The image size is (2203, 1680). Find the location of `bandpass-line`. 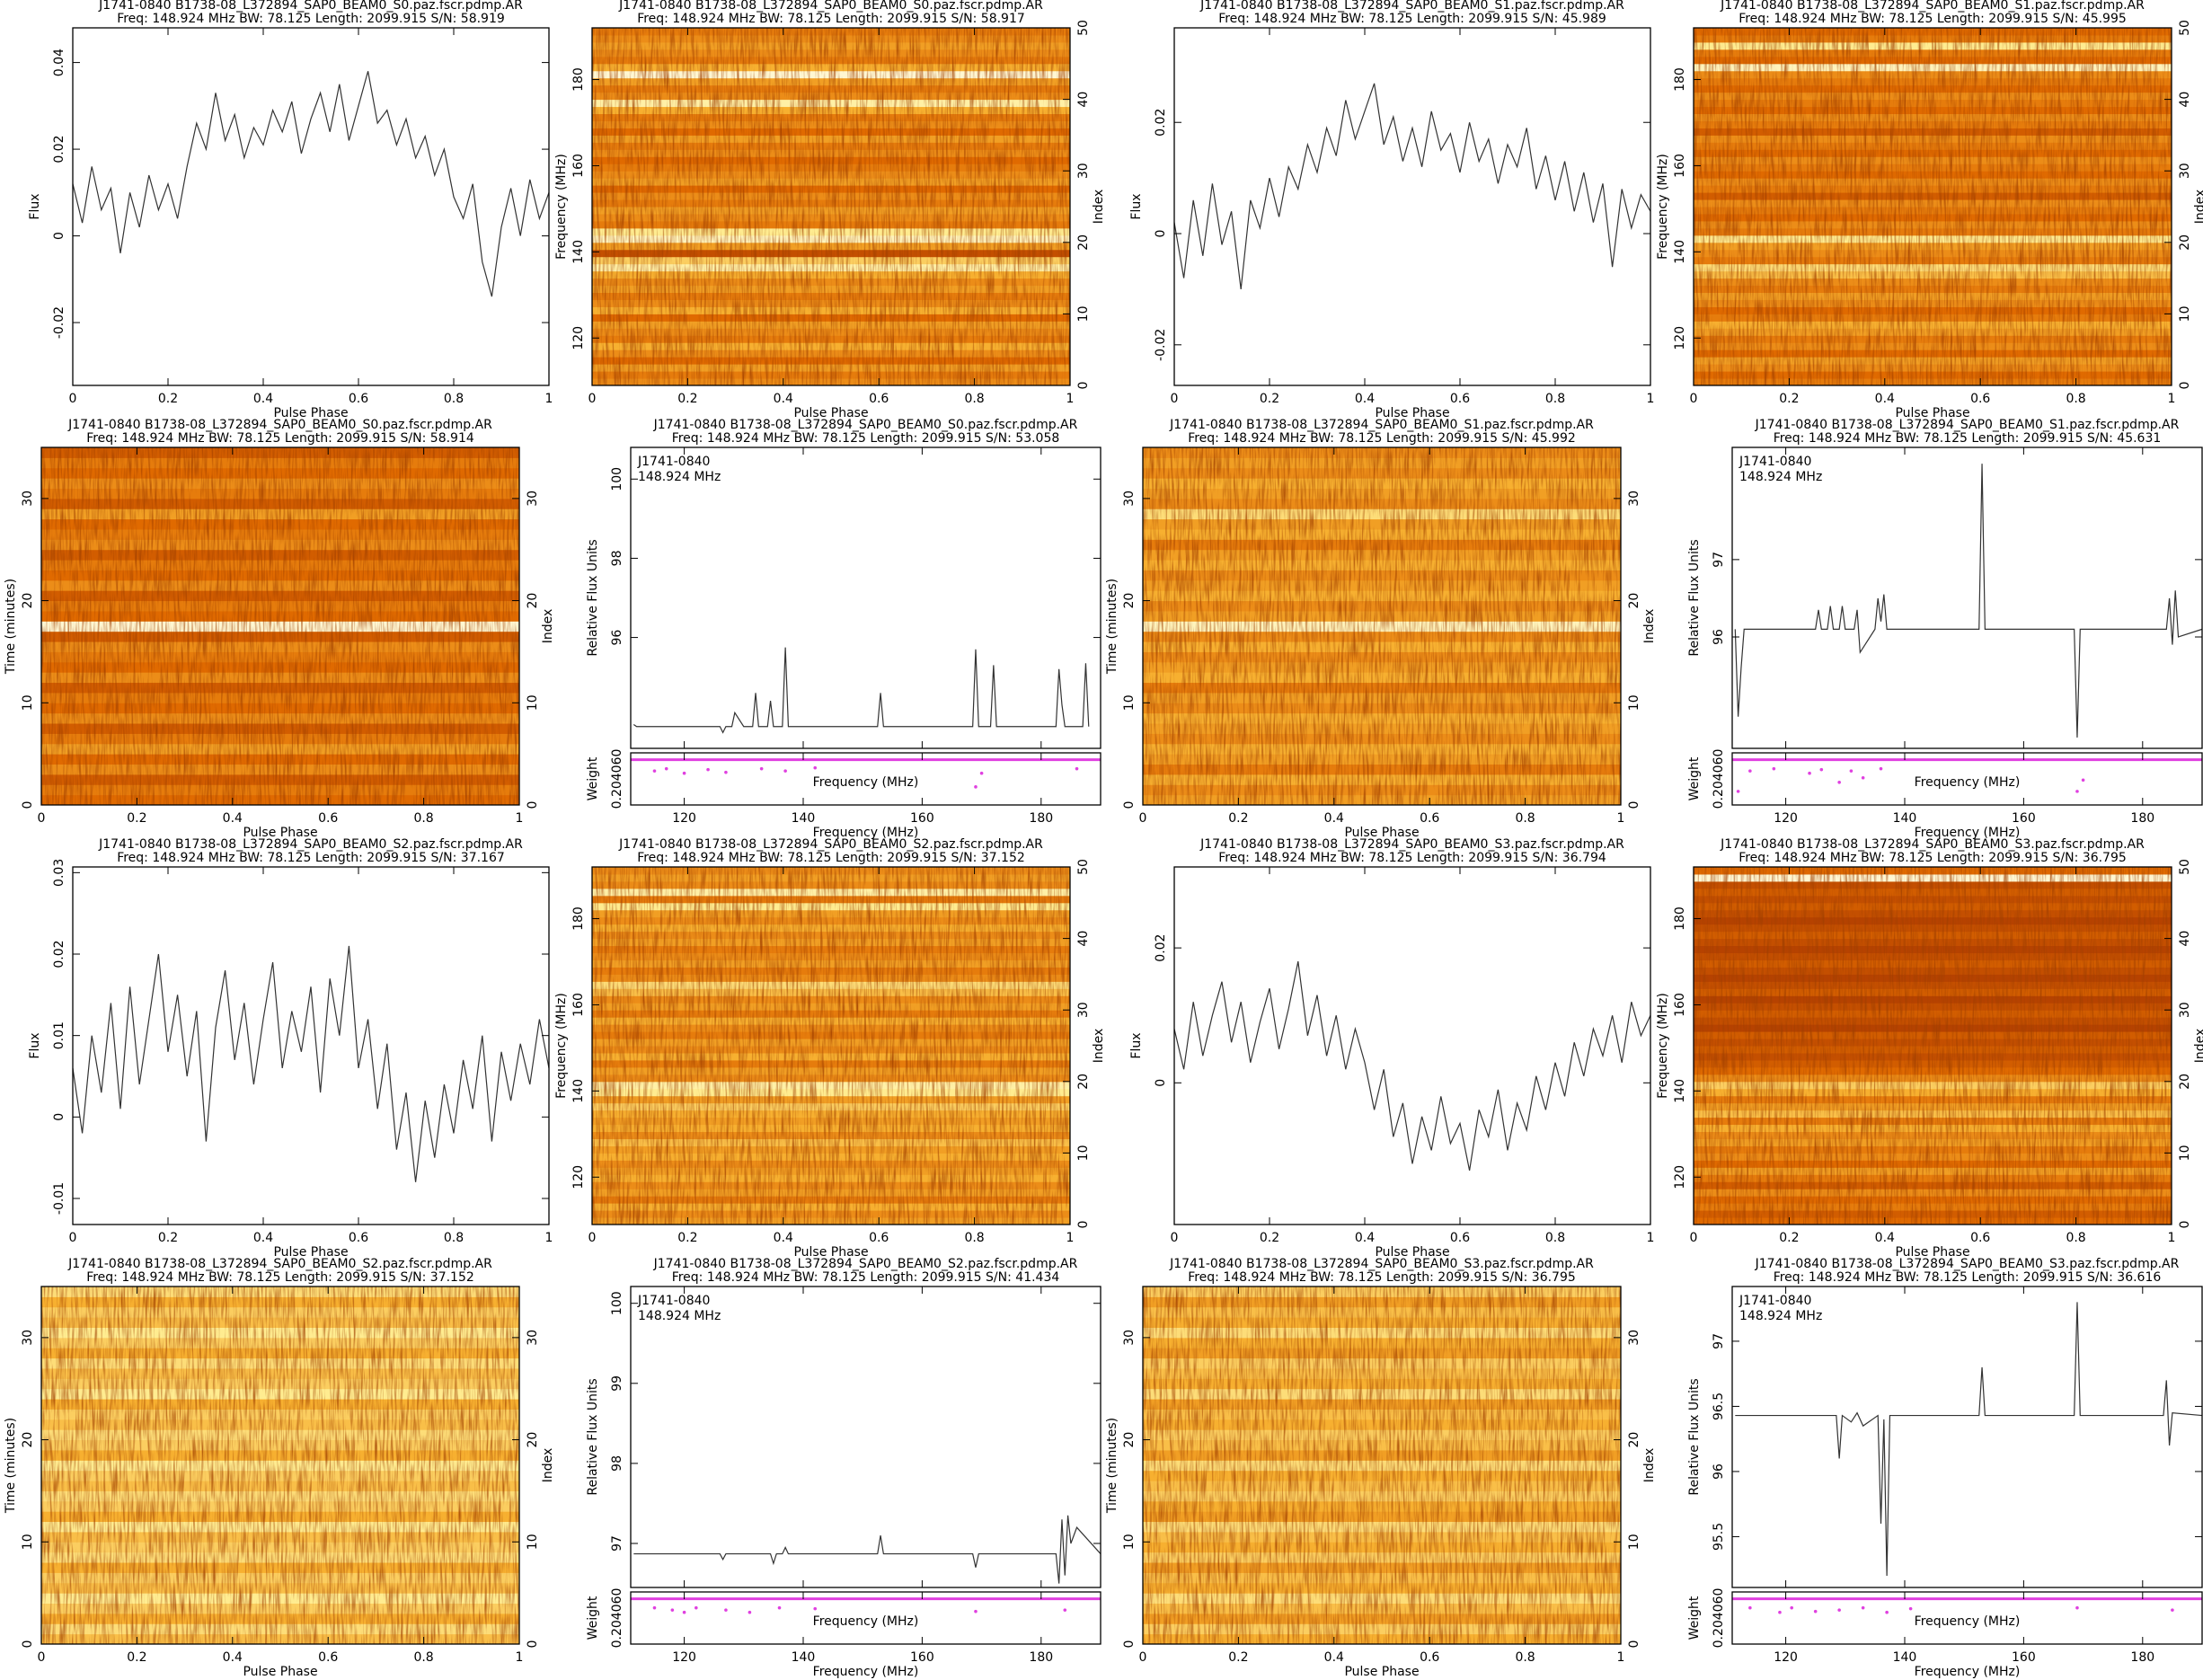

bandpass-line is located at coordinates (862, 690).